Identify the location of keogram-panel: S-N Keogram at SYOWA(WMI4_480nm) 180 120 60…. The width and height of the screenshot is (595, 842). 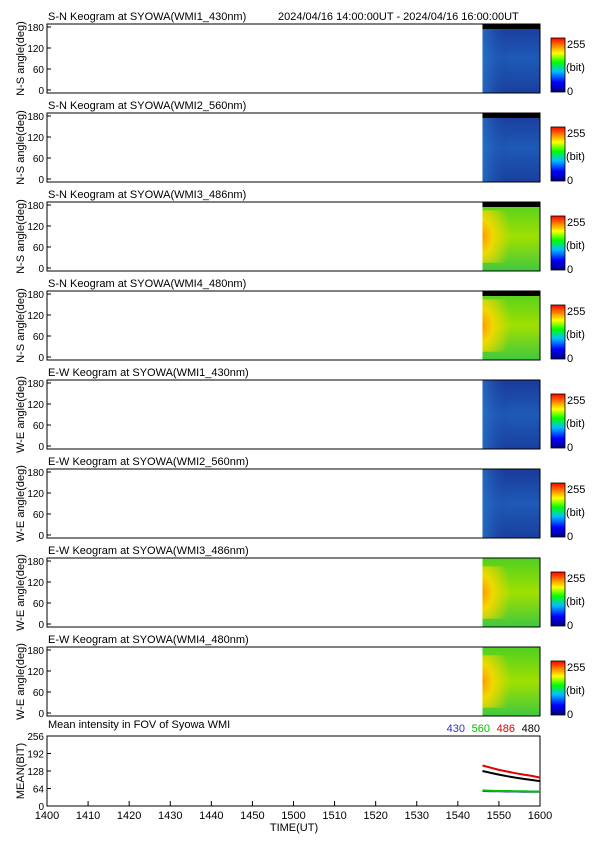
(300, 321).